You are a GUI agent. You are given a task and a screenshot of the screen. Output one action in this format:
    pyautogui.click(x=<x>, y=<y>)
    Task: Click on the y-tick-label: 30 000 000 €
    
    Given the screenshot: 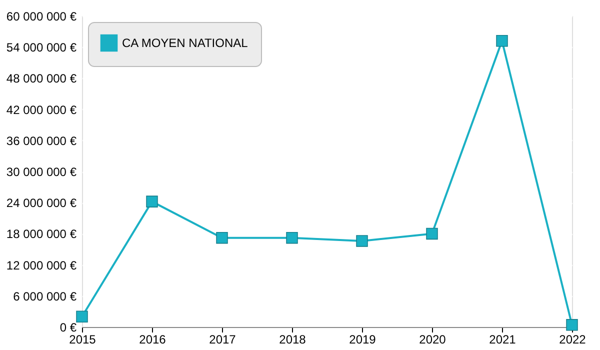 What is the action you would take?
    pyautogui.click(x=41, y=172)
    